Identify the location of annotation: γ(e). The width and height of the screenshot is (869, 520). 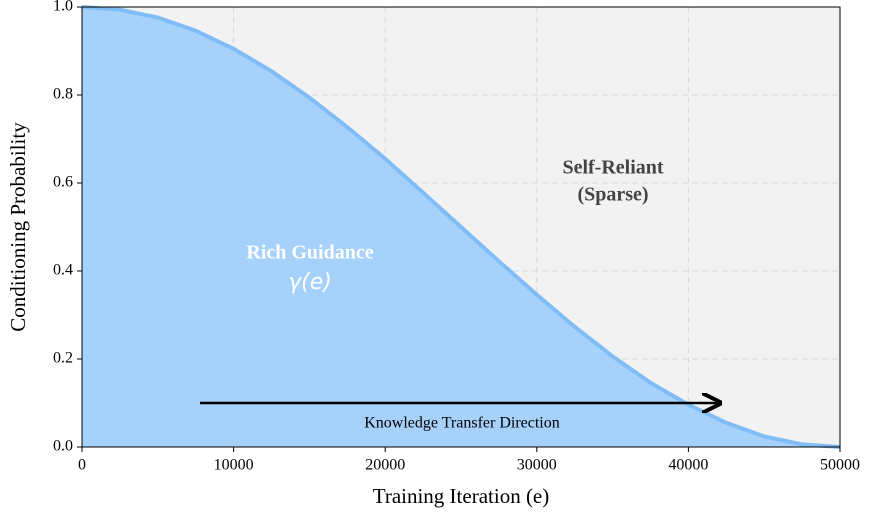
(310, 282).